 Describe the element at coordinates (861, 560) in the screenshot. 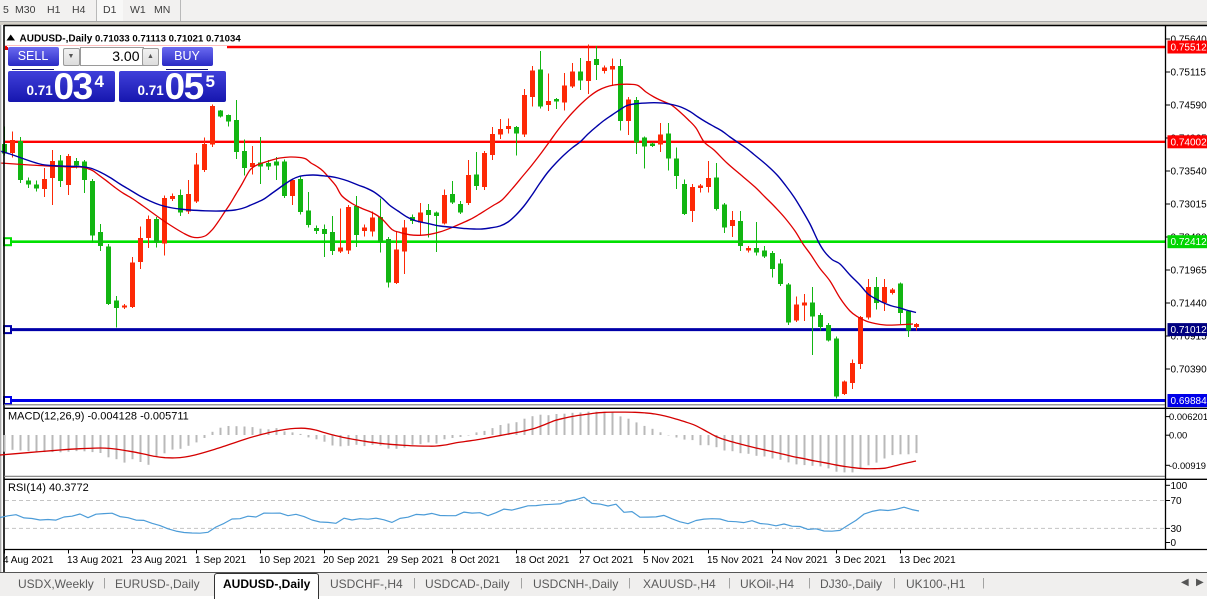

I see `svg-text: 3 Dec 2021` at that location.